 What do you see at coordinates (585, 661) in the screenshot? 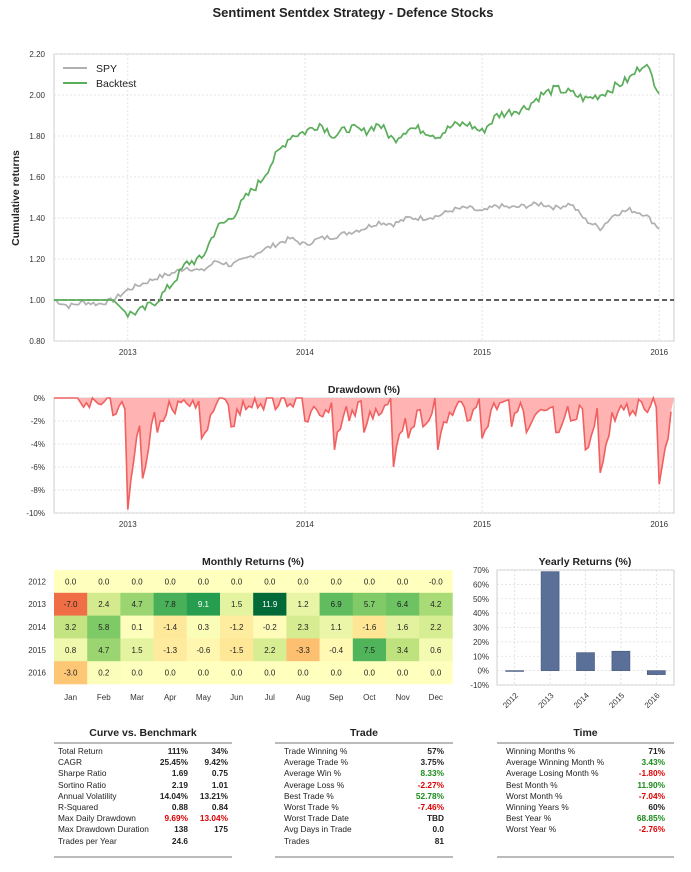
I see `yearly-bar-2014` at bounding box center [585, 661].